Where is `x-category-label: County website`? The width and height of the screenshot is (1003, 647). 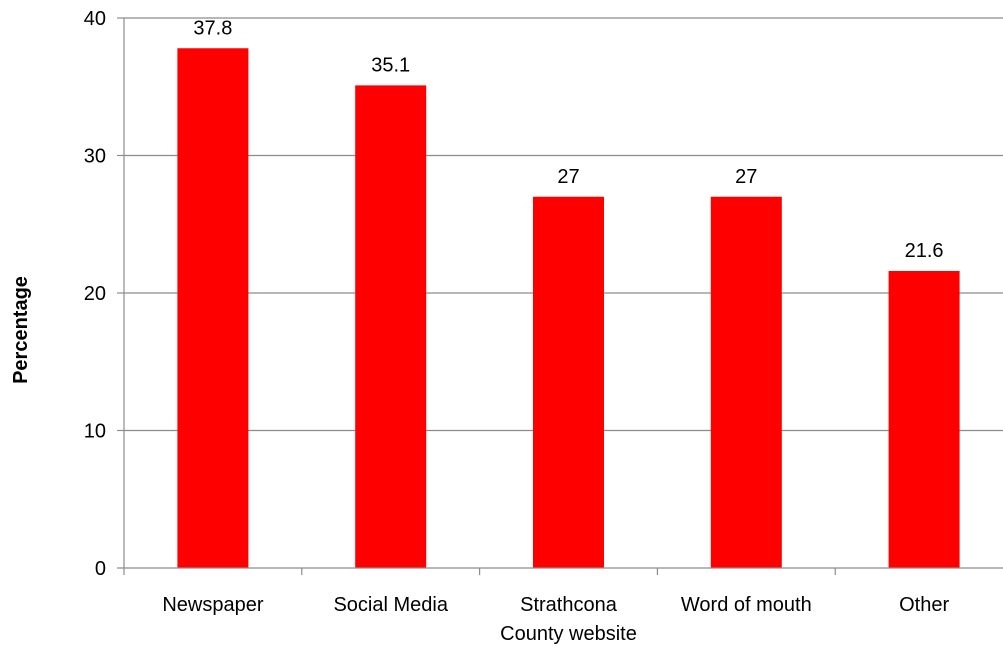
x-category-label: County website is located at coordinates (568, 634).